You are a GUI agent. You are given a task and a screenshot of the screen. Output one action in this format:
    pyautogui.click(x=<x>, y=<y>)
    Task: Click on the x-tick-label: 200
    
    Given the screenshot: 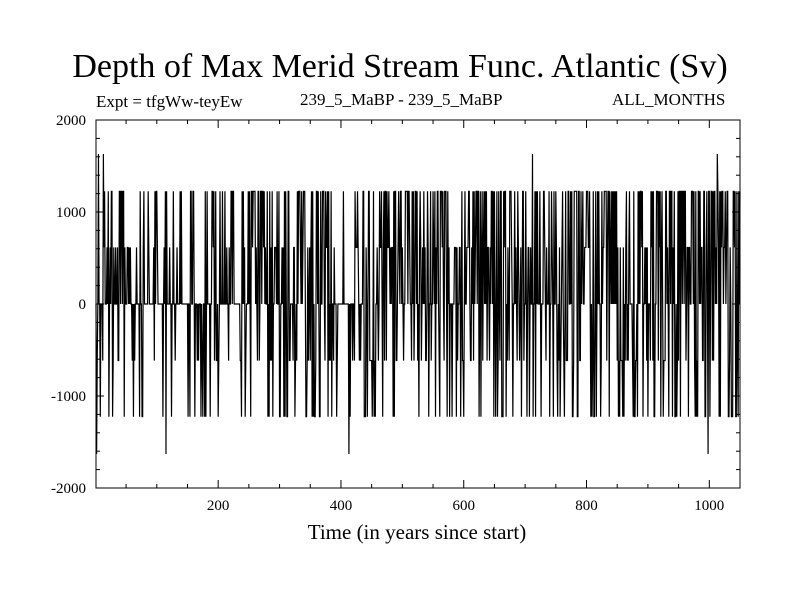 What is the action you would take?
    pyautogui.click(x=218, y=506)
    